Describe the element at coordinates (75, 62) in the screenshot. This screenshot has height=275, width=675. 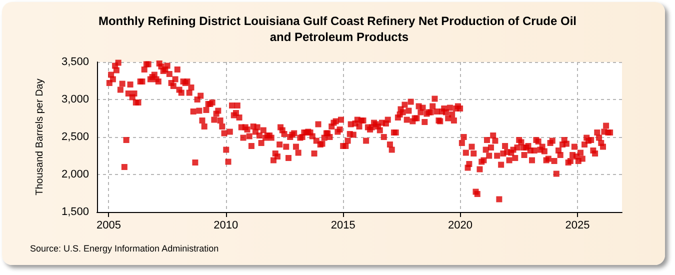
I see `y-tick-label: 3,500` at that location.